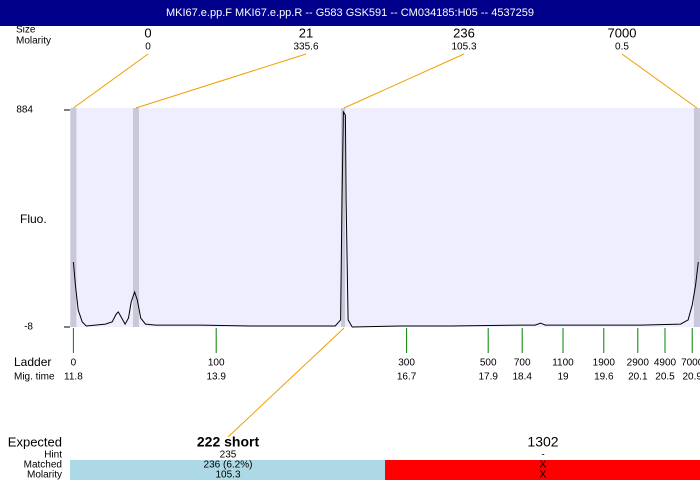 Image resolution: width=700 pixels, height=480 pixels. I want to click on cell-molarity: X, so click(543, 475).